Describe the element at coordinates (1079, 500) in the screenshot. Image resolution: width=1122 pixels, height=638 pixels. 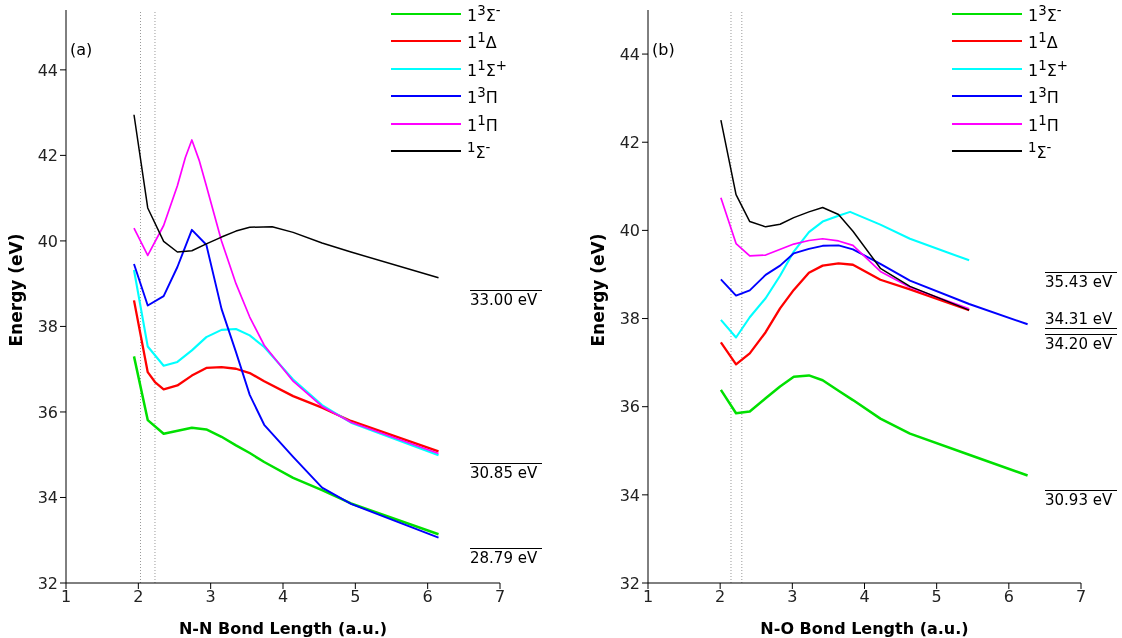
I see `annotation: 30.93 eV` at that location.